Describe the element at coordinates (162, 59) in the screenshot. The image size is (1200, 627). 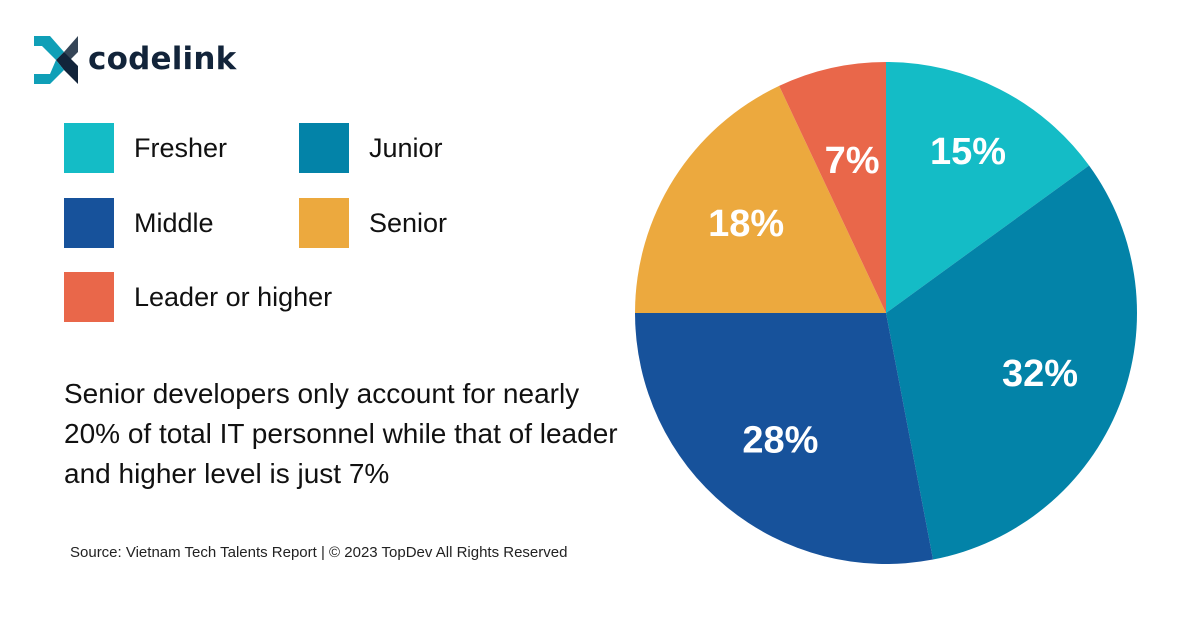
I see `brand-name: codelink` at that location.